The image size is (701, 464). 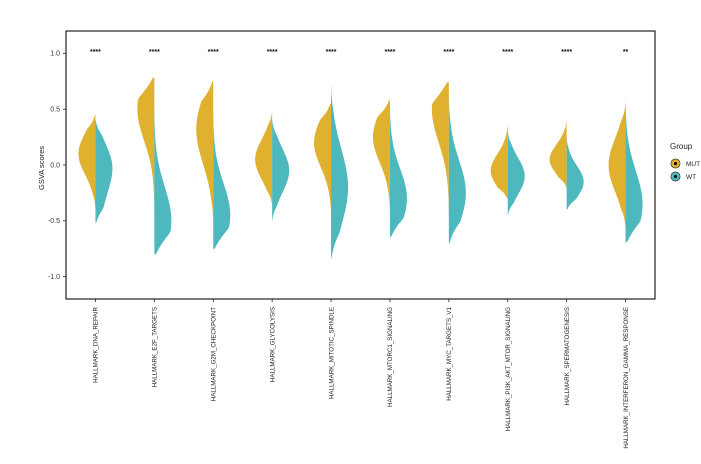 What do you see at coordinates (626, 378) in the screenshot?
I see `x-category-label: HALLMARK_INTERFERON_GAMMA_RESPONSE` at bounding box center [626, 378].